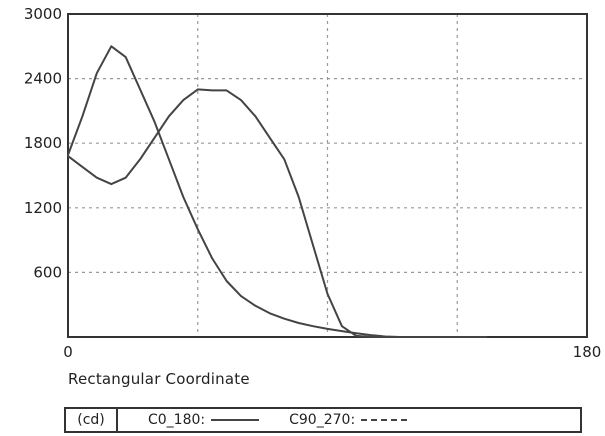 Image resolution: width=605 pixels, height=436 pixels. Describe the element at coordinates (384, 420) in the screenshot. I see `legend-swatch-dashed` at that location.